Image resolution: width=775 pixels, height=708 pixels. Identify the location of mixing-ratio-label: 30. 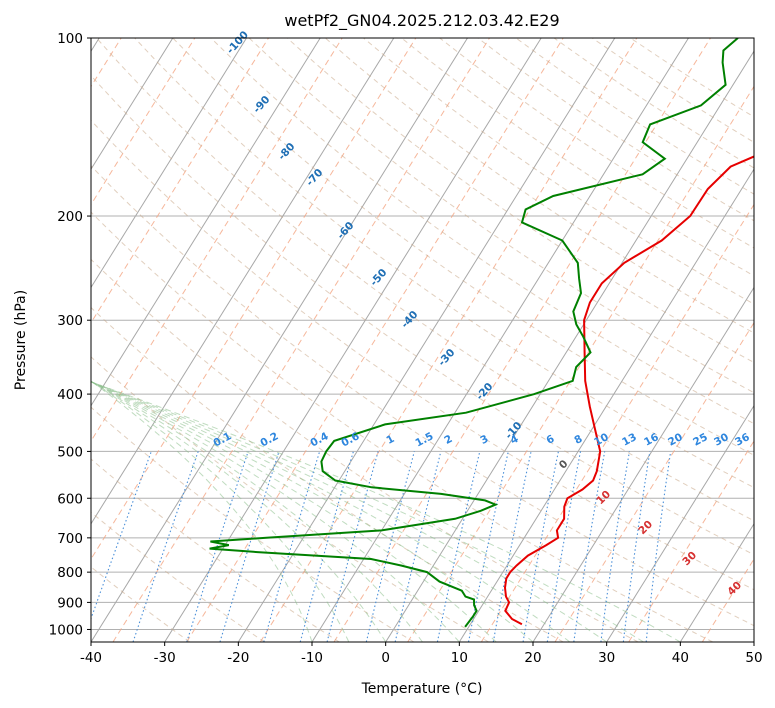
(721, 439).